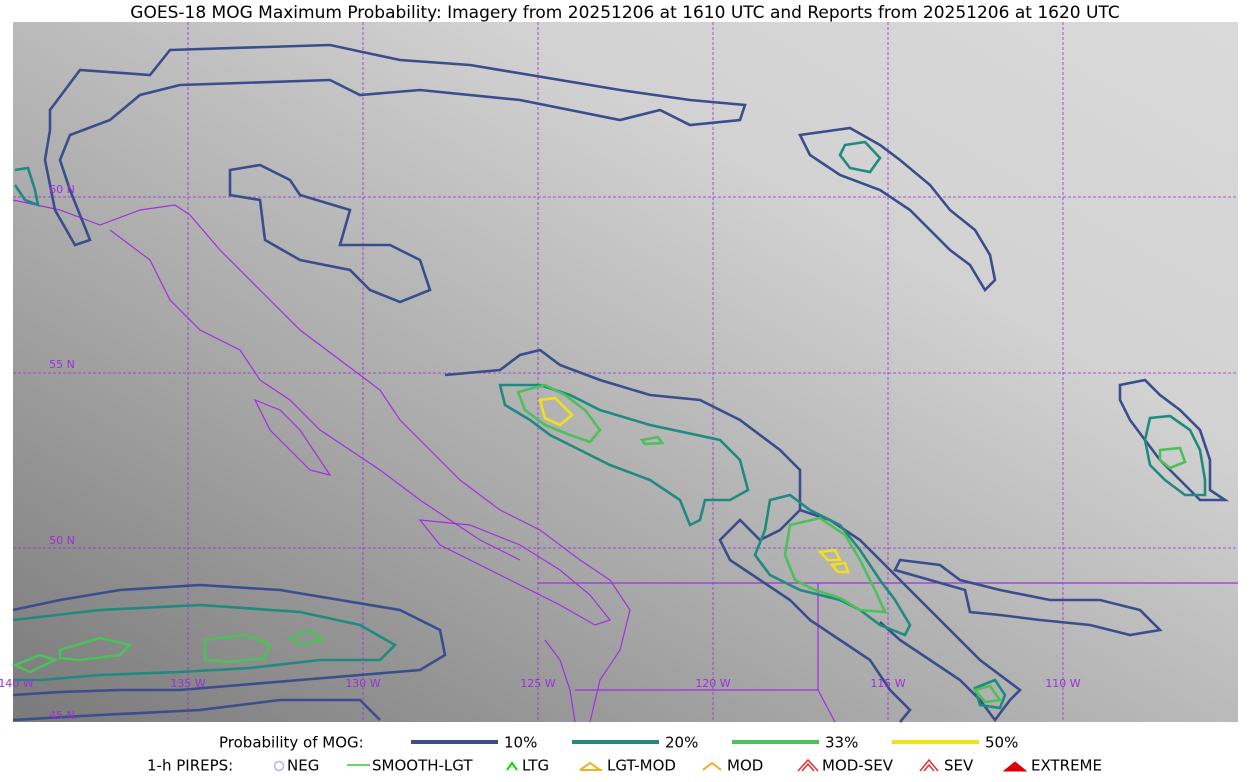  Describe the element at coordinates (291, 743) in the screenshot. I see `legend-heading: Probability of MOG:` at that location.